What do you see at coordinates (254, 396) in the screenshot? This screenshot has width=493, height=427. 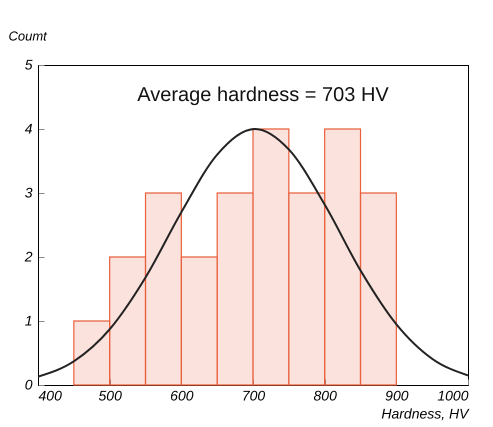 I see `x-tick-label: 700` at bounding box center [254, 396].